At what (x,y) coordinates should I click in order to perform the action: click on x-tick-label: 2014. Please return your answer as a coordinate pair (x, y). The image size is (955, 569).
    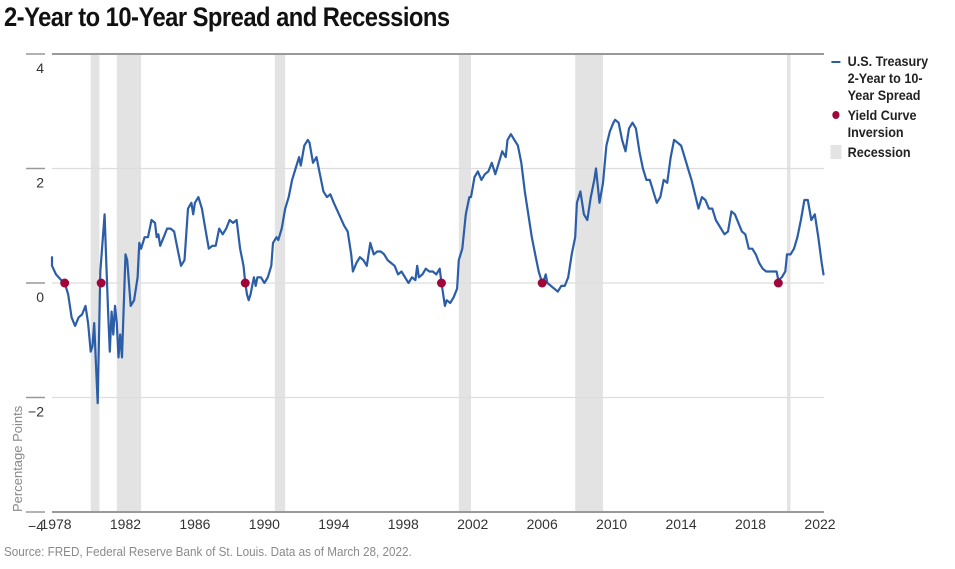
    Looking at the image, I should click on (681, 524).